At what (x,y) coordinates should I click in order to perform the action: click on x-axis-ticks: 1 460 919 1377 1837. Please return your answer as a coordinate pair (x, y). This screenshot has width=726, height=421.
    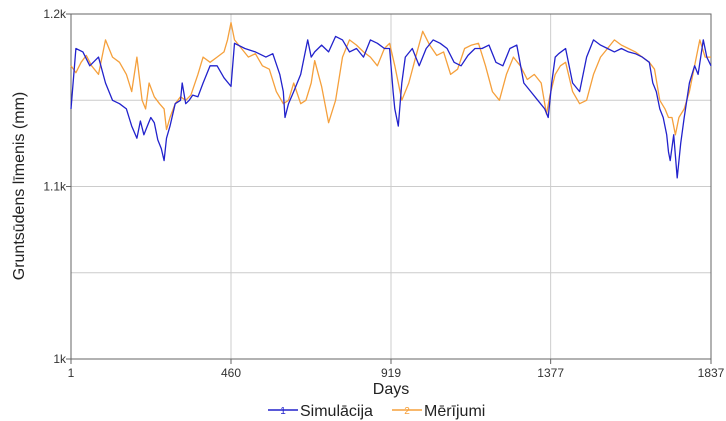
    Looking at the image, I should click on (396, 369).